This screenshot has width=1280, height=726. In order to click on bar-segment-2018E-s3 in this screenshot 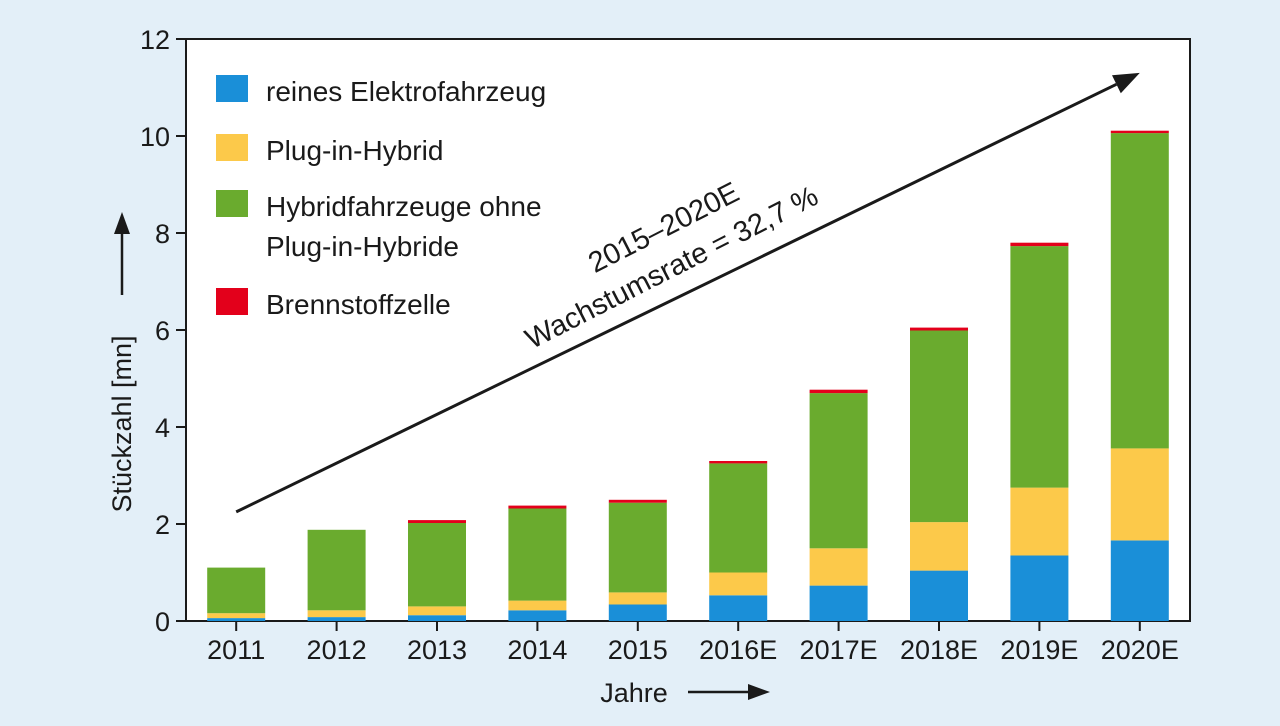, I will do `click(939, 329)`.